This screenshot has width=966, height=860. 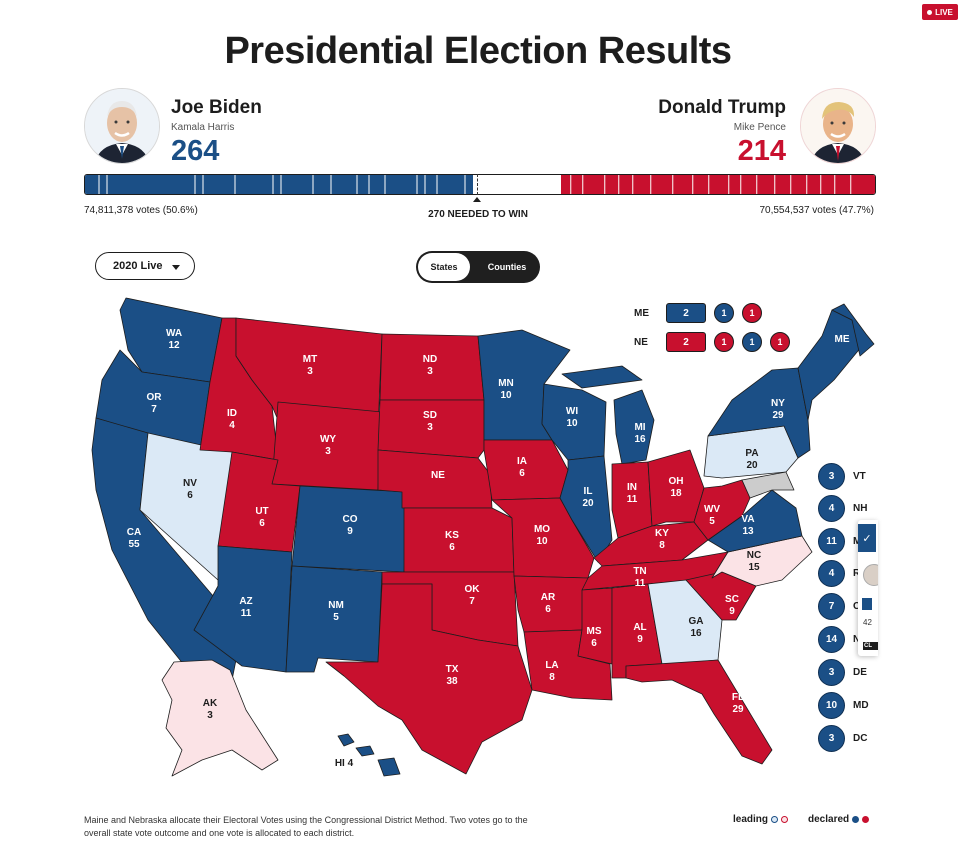 I want to click on state-label-sd: SD 3, so click(x=430, y=421).